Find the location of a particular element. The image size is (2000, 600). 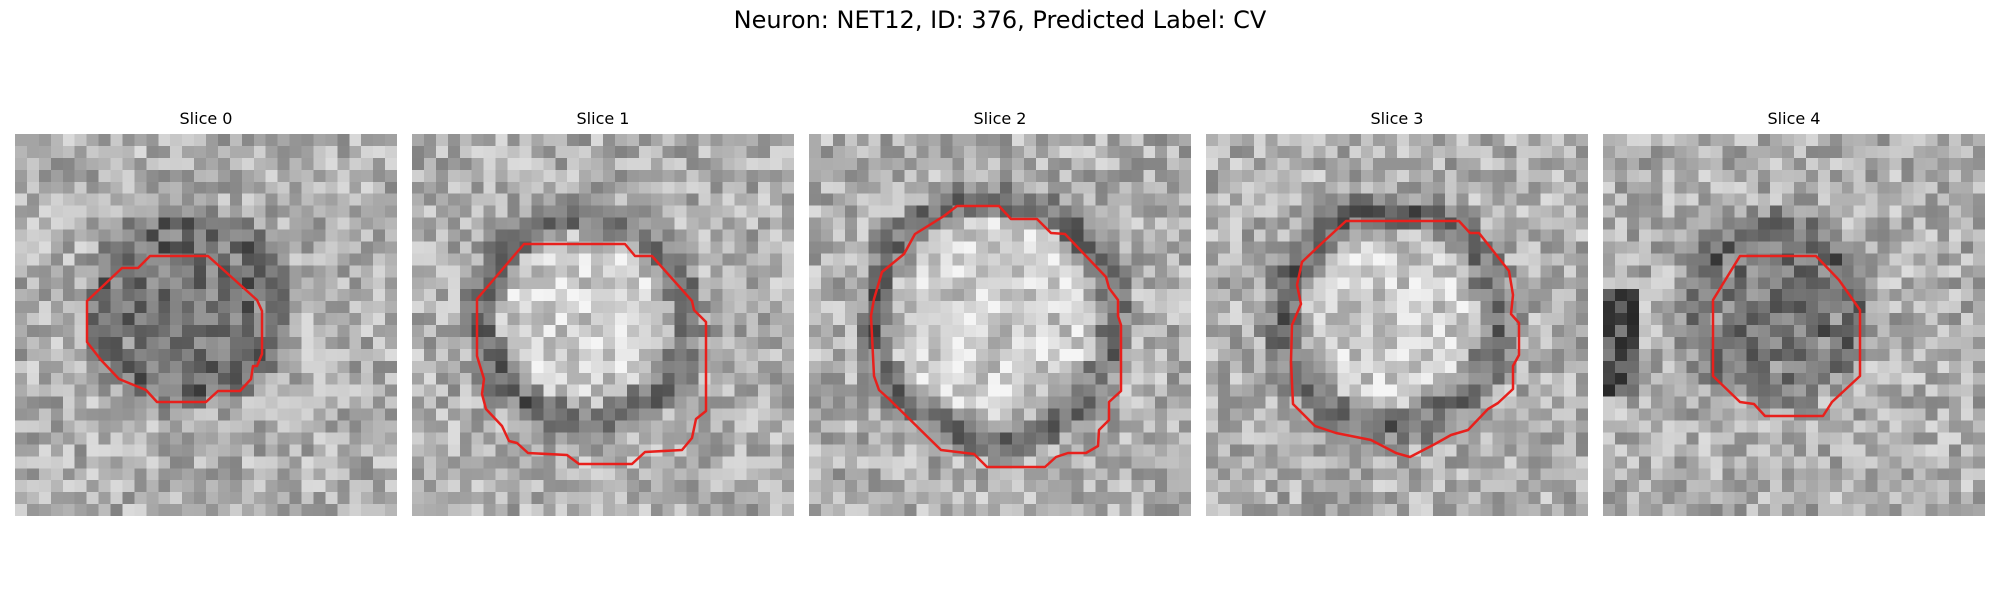

slice-panel-2: Slice 2 is located at coordinates (1000, 312).